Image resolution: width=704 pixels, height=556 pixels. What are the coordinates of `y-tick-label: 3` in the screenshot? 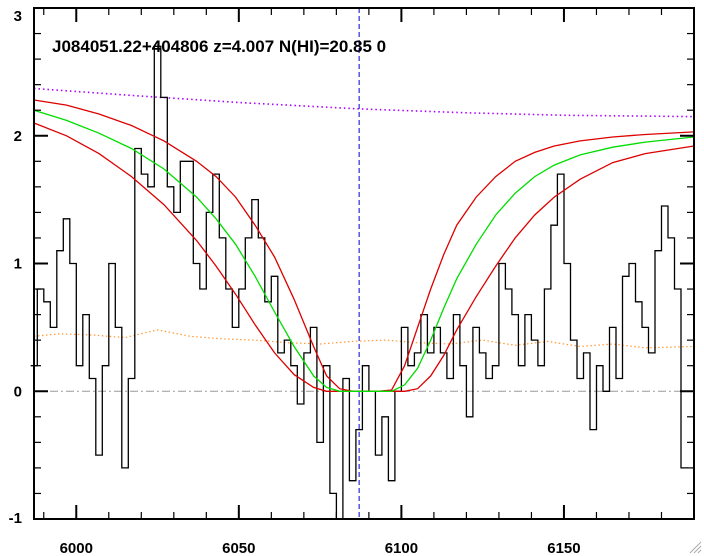 It's located at (18, 16).